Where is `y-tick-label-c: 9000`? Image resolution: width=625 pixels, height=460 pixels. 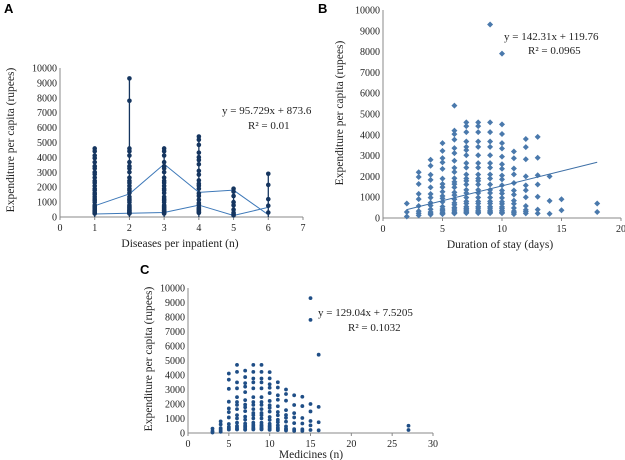 y-tick-label-c: 9000 is located at coordinates (175, 303).